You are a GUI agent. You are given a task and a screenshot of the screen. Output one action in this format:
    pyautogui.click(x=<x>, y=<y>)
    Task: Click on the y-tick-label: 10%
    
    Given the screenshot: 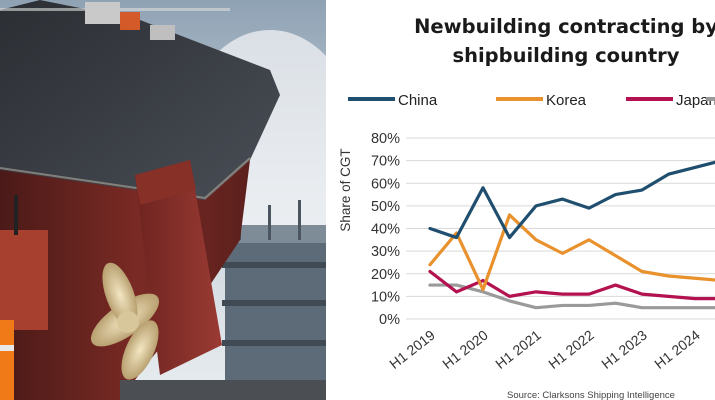 What is the action you would take?
    pyautogui.click(x=385, y=297)
    